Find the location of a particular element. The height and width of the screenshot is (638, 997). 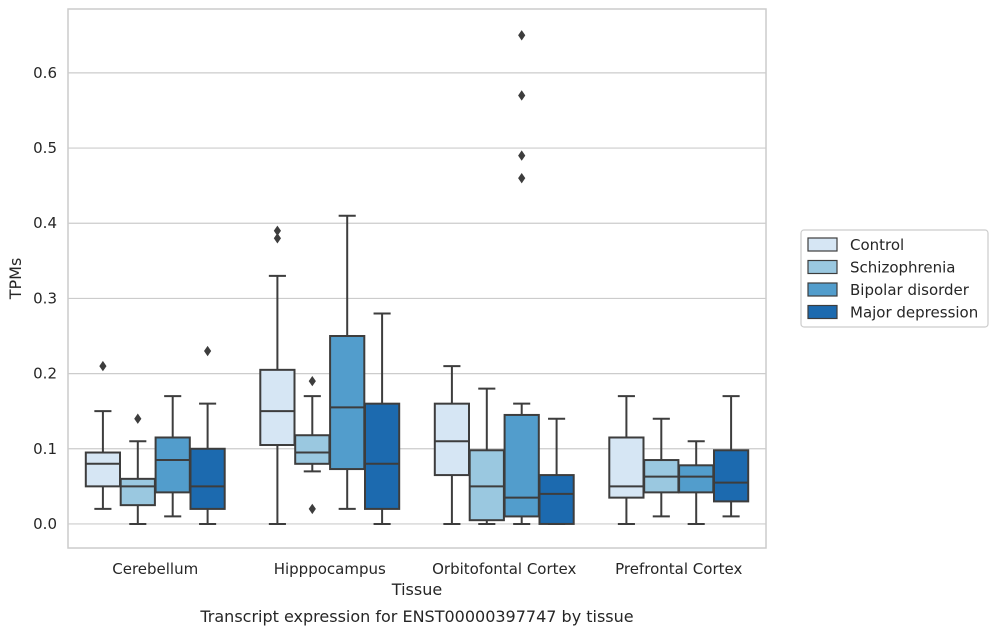

y-tick-label: 0.0 is located at coordinates (45, 524).